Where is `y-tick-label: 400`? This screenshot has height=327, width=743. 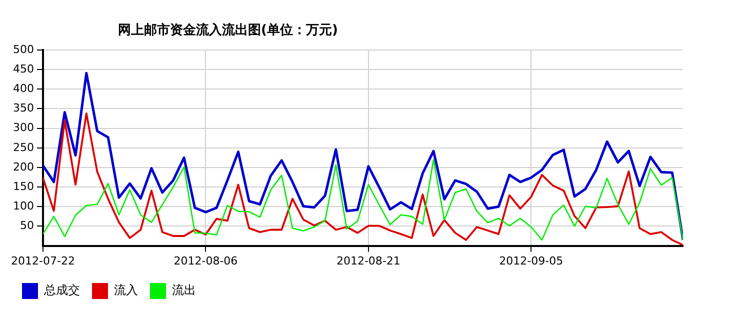
y-tick-label: 400 is located at coordinates (23, 89).